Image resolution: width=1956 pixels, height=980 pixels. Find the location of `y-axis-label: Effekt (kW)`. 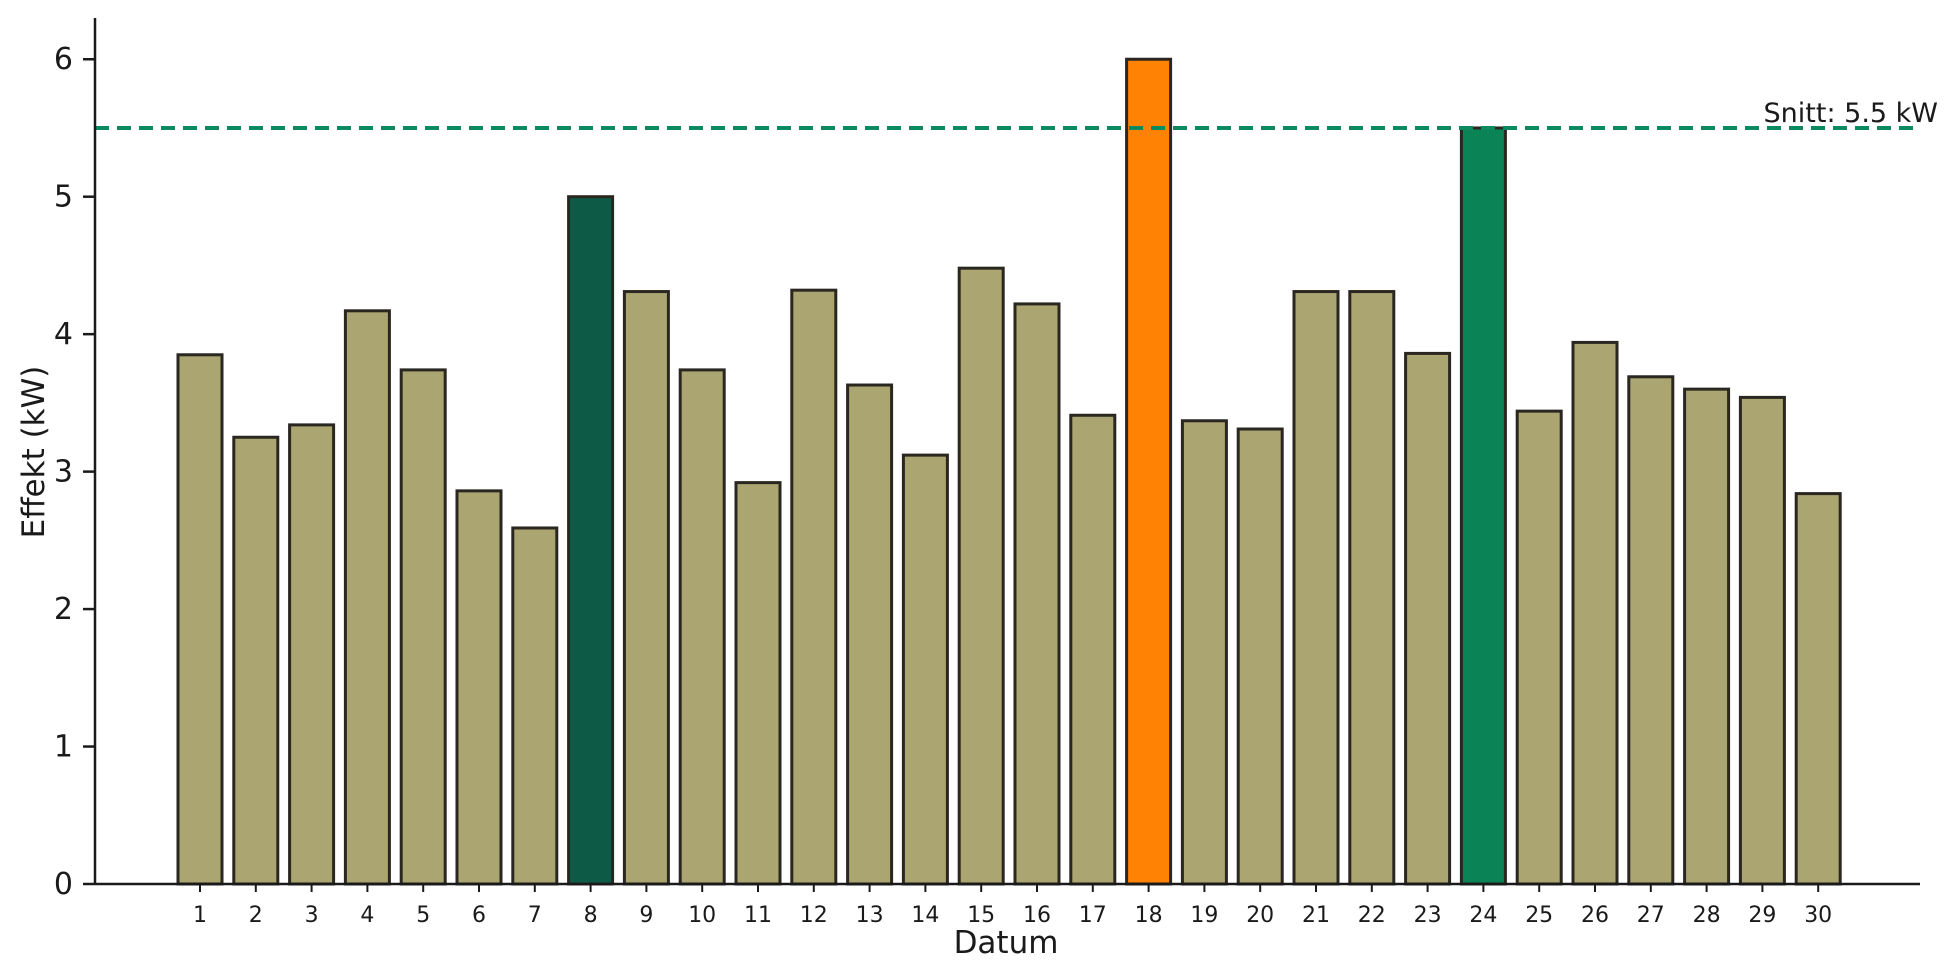

y-axis-label: Effekt (kW) is located at coordinates (34, 452).